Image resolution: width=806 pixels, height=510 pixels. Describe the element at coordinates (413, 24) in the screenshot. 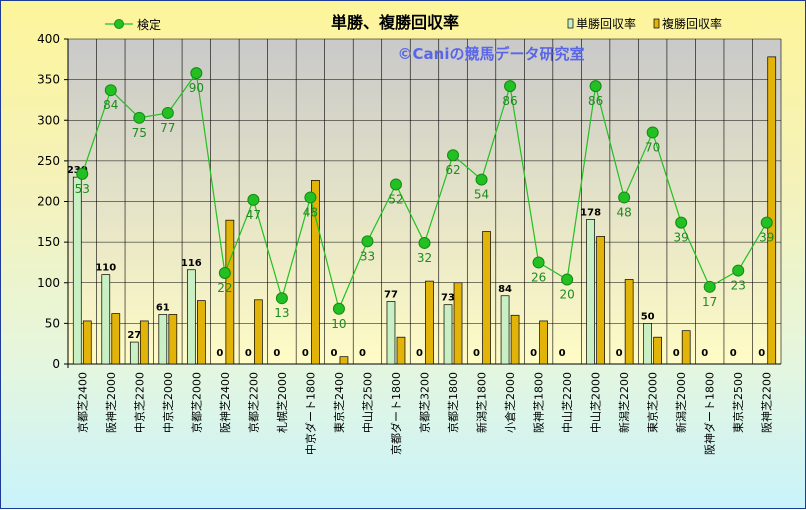

I see `legend: 検定 単勝回収率 複勝回収率` at that location.